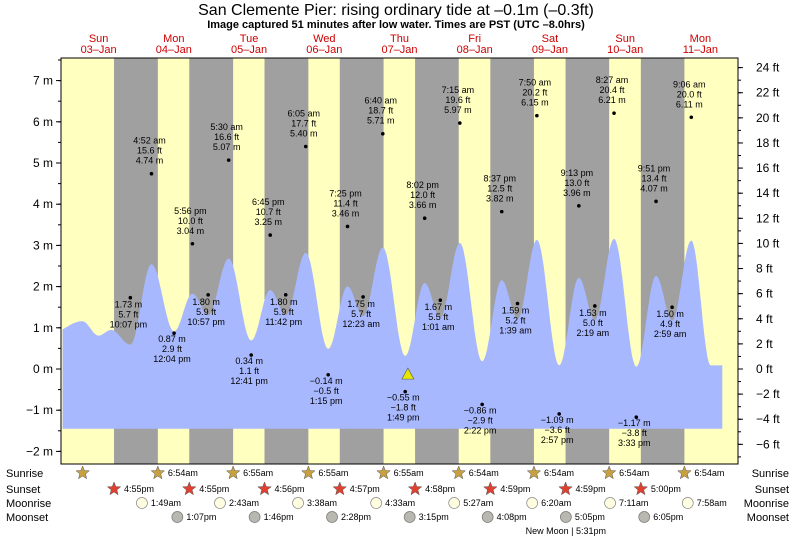 Image resolution: width=793 pixels, height=538 pixels. What do you see at coordinates (226, 127) in the screenshot?
I see `tide-label: 5:30 am` at bounding box center [226, 127].